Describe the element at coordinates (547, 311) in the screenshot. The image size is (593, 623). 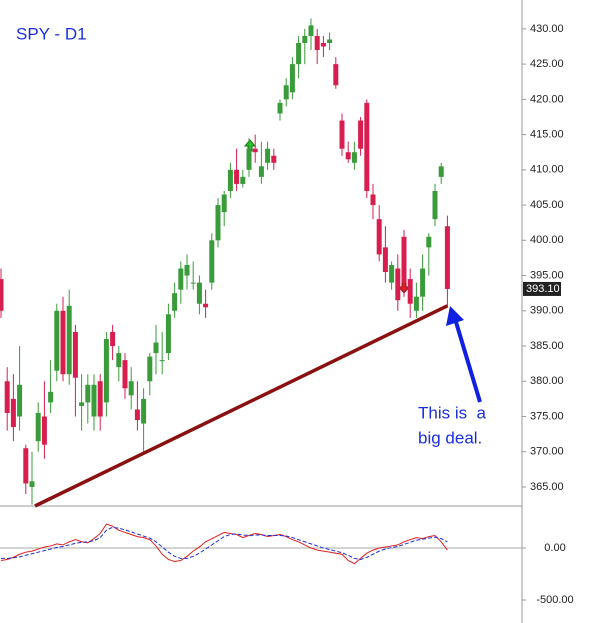
I see `y-tick-label: 390.00` at that location.